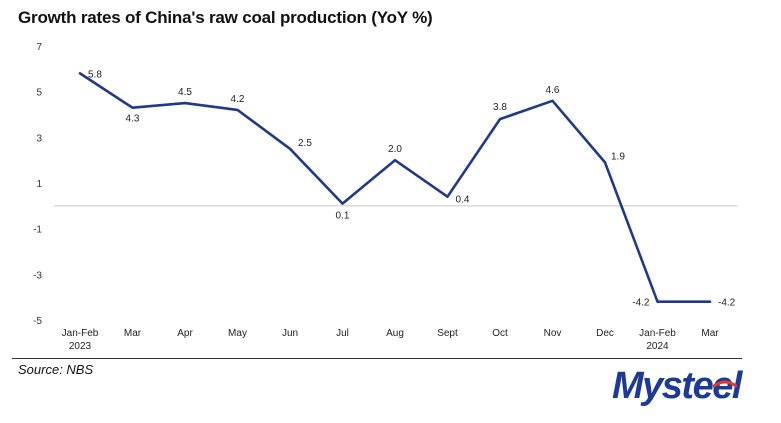 The height and width of the screenshot is (423, 781). What do you see at coordinates (677, 386) in the screenshot?
I see `mysteel-logo: Mysteel` at bounding box center [677, 386].